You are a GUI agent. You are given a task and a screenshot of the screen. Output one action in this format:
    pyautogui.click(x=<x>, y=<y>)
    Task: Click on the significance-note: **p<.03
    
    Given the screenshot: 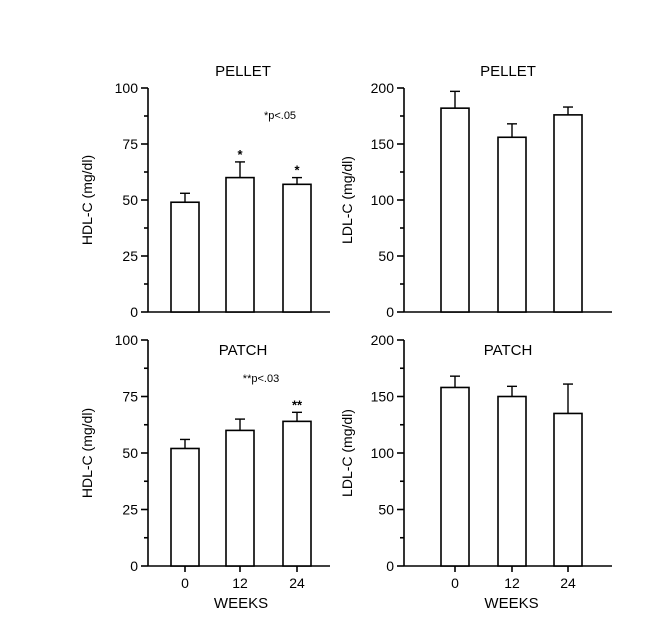 What is the action you would take?
    pyautogui.click(x=261, y=379)
    